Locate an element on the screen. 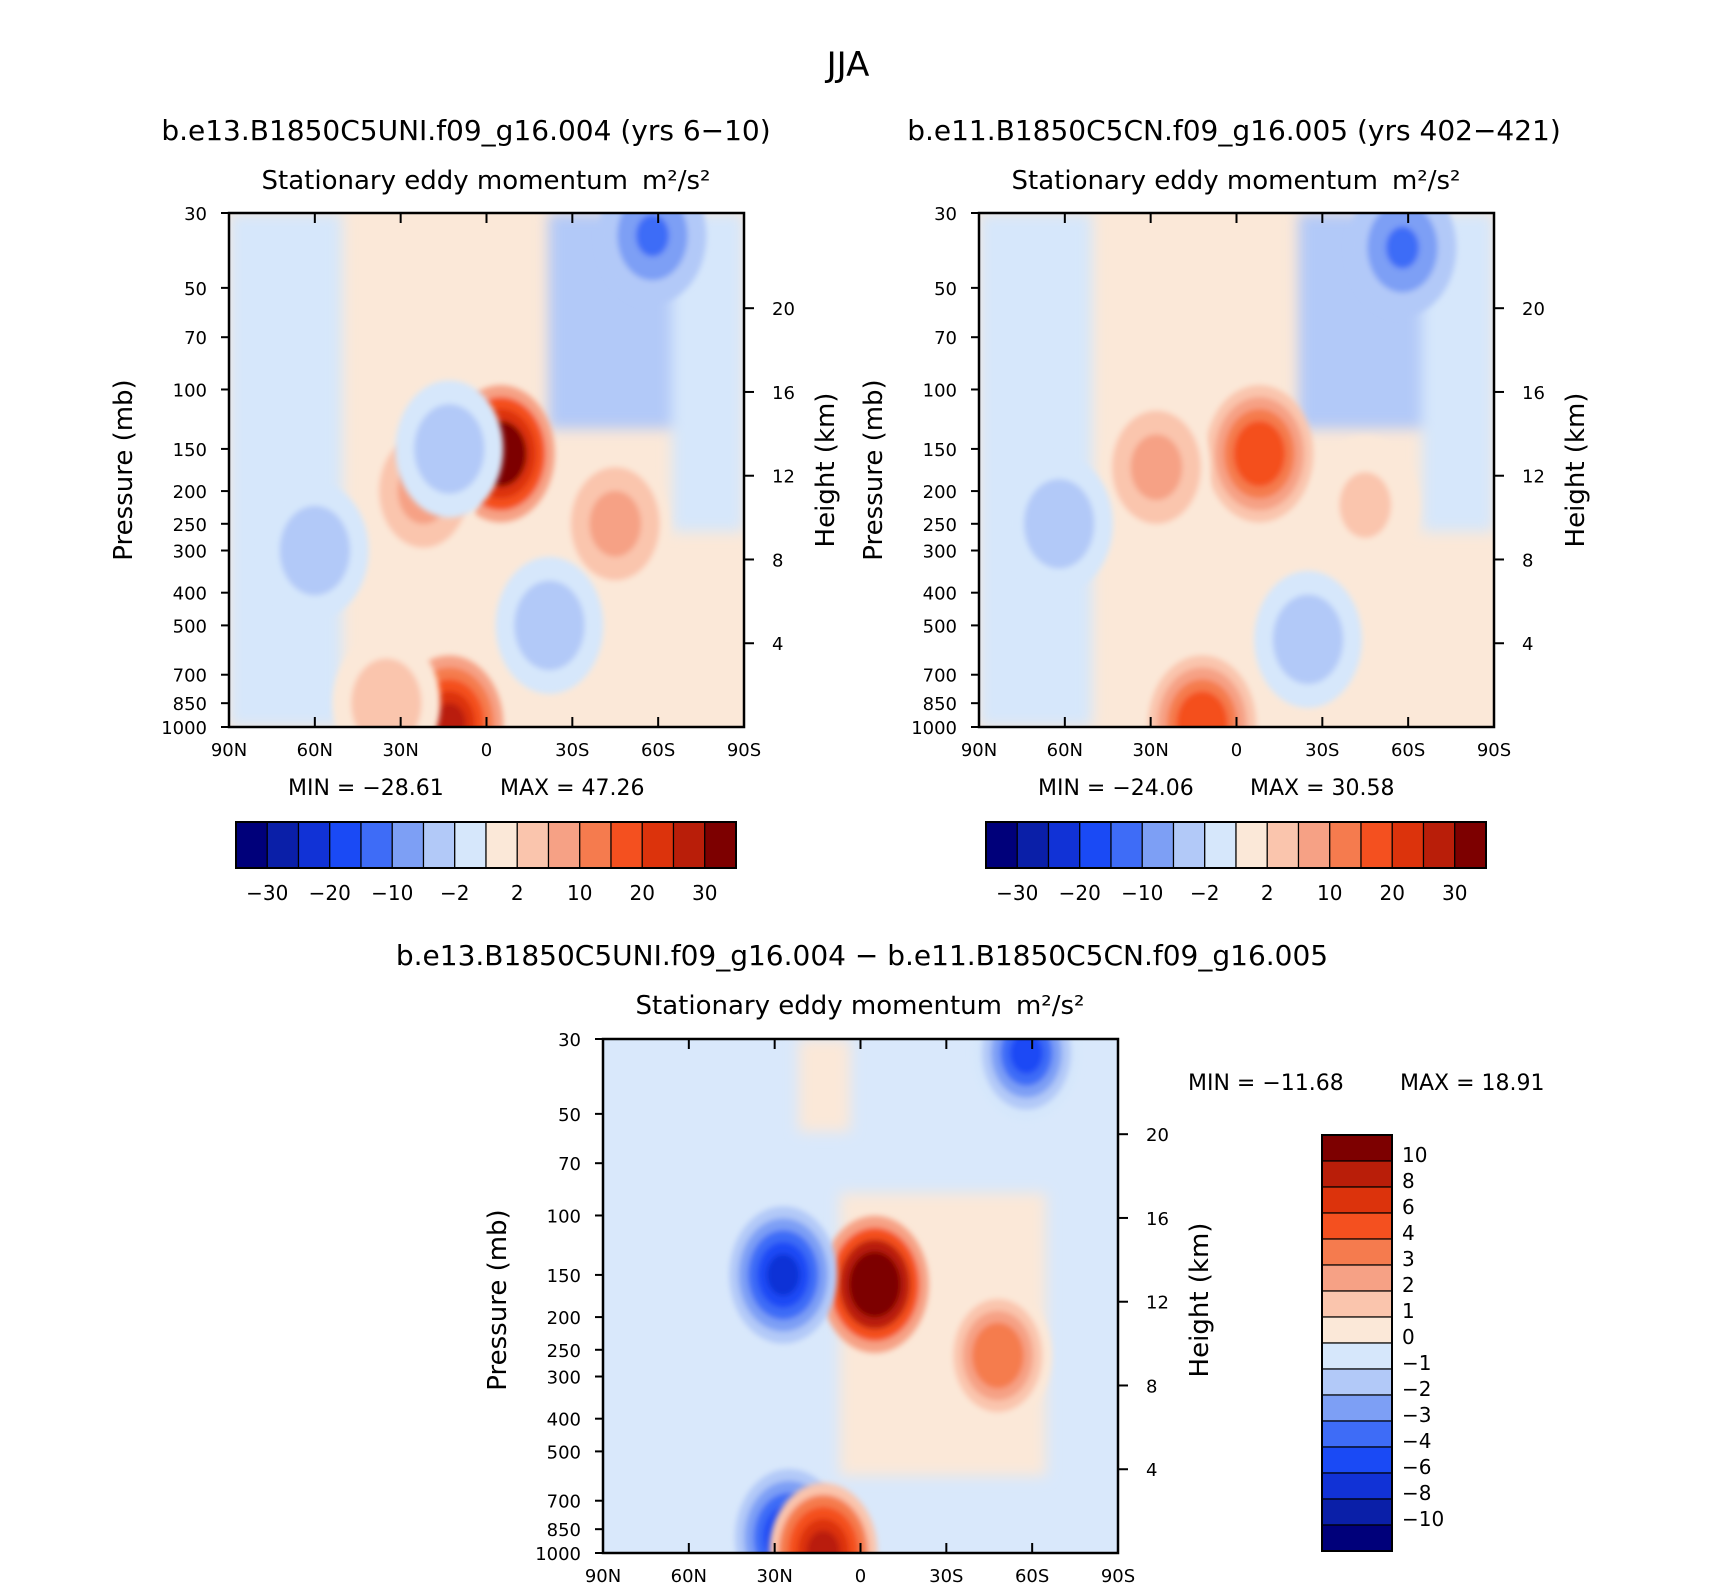 This screenshot has width=1710, height=1591. colorbar-label: −20 is located at coordinates (330, 893).